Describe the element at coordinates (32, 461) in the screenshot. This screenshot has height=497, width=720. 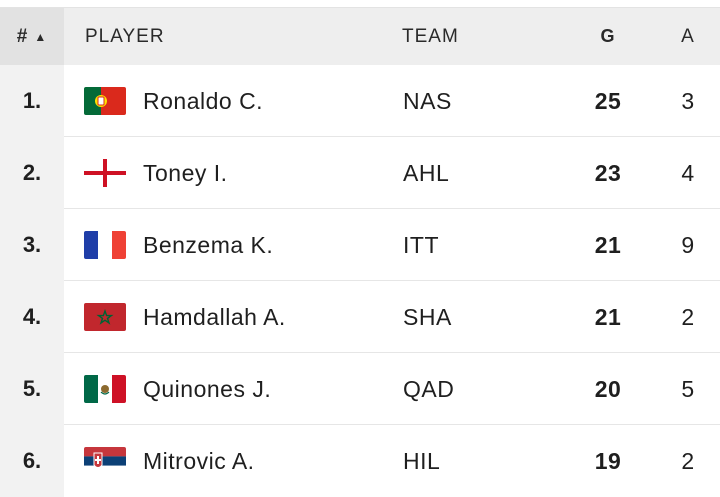
I see `rank-cell: 6.` at that location.